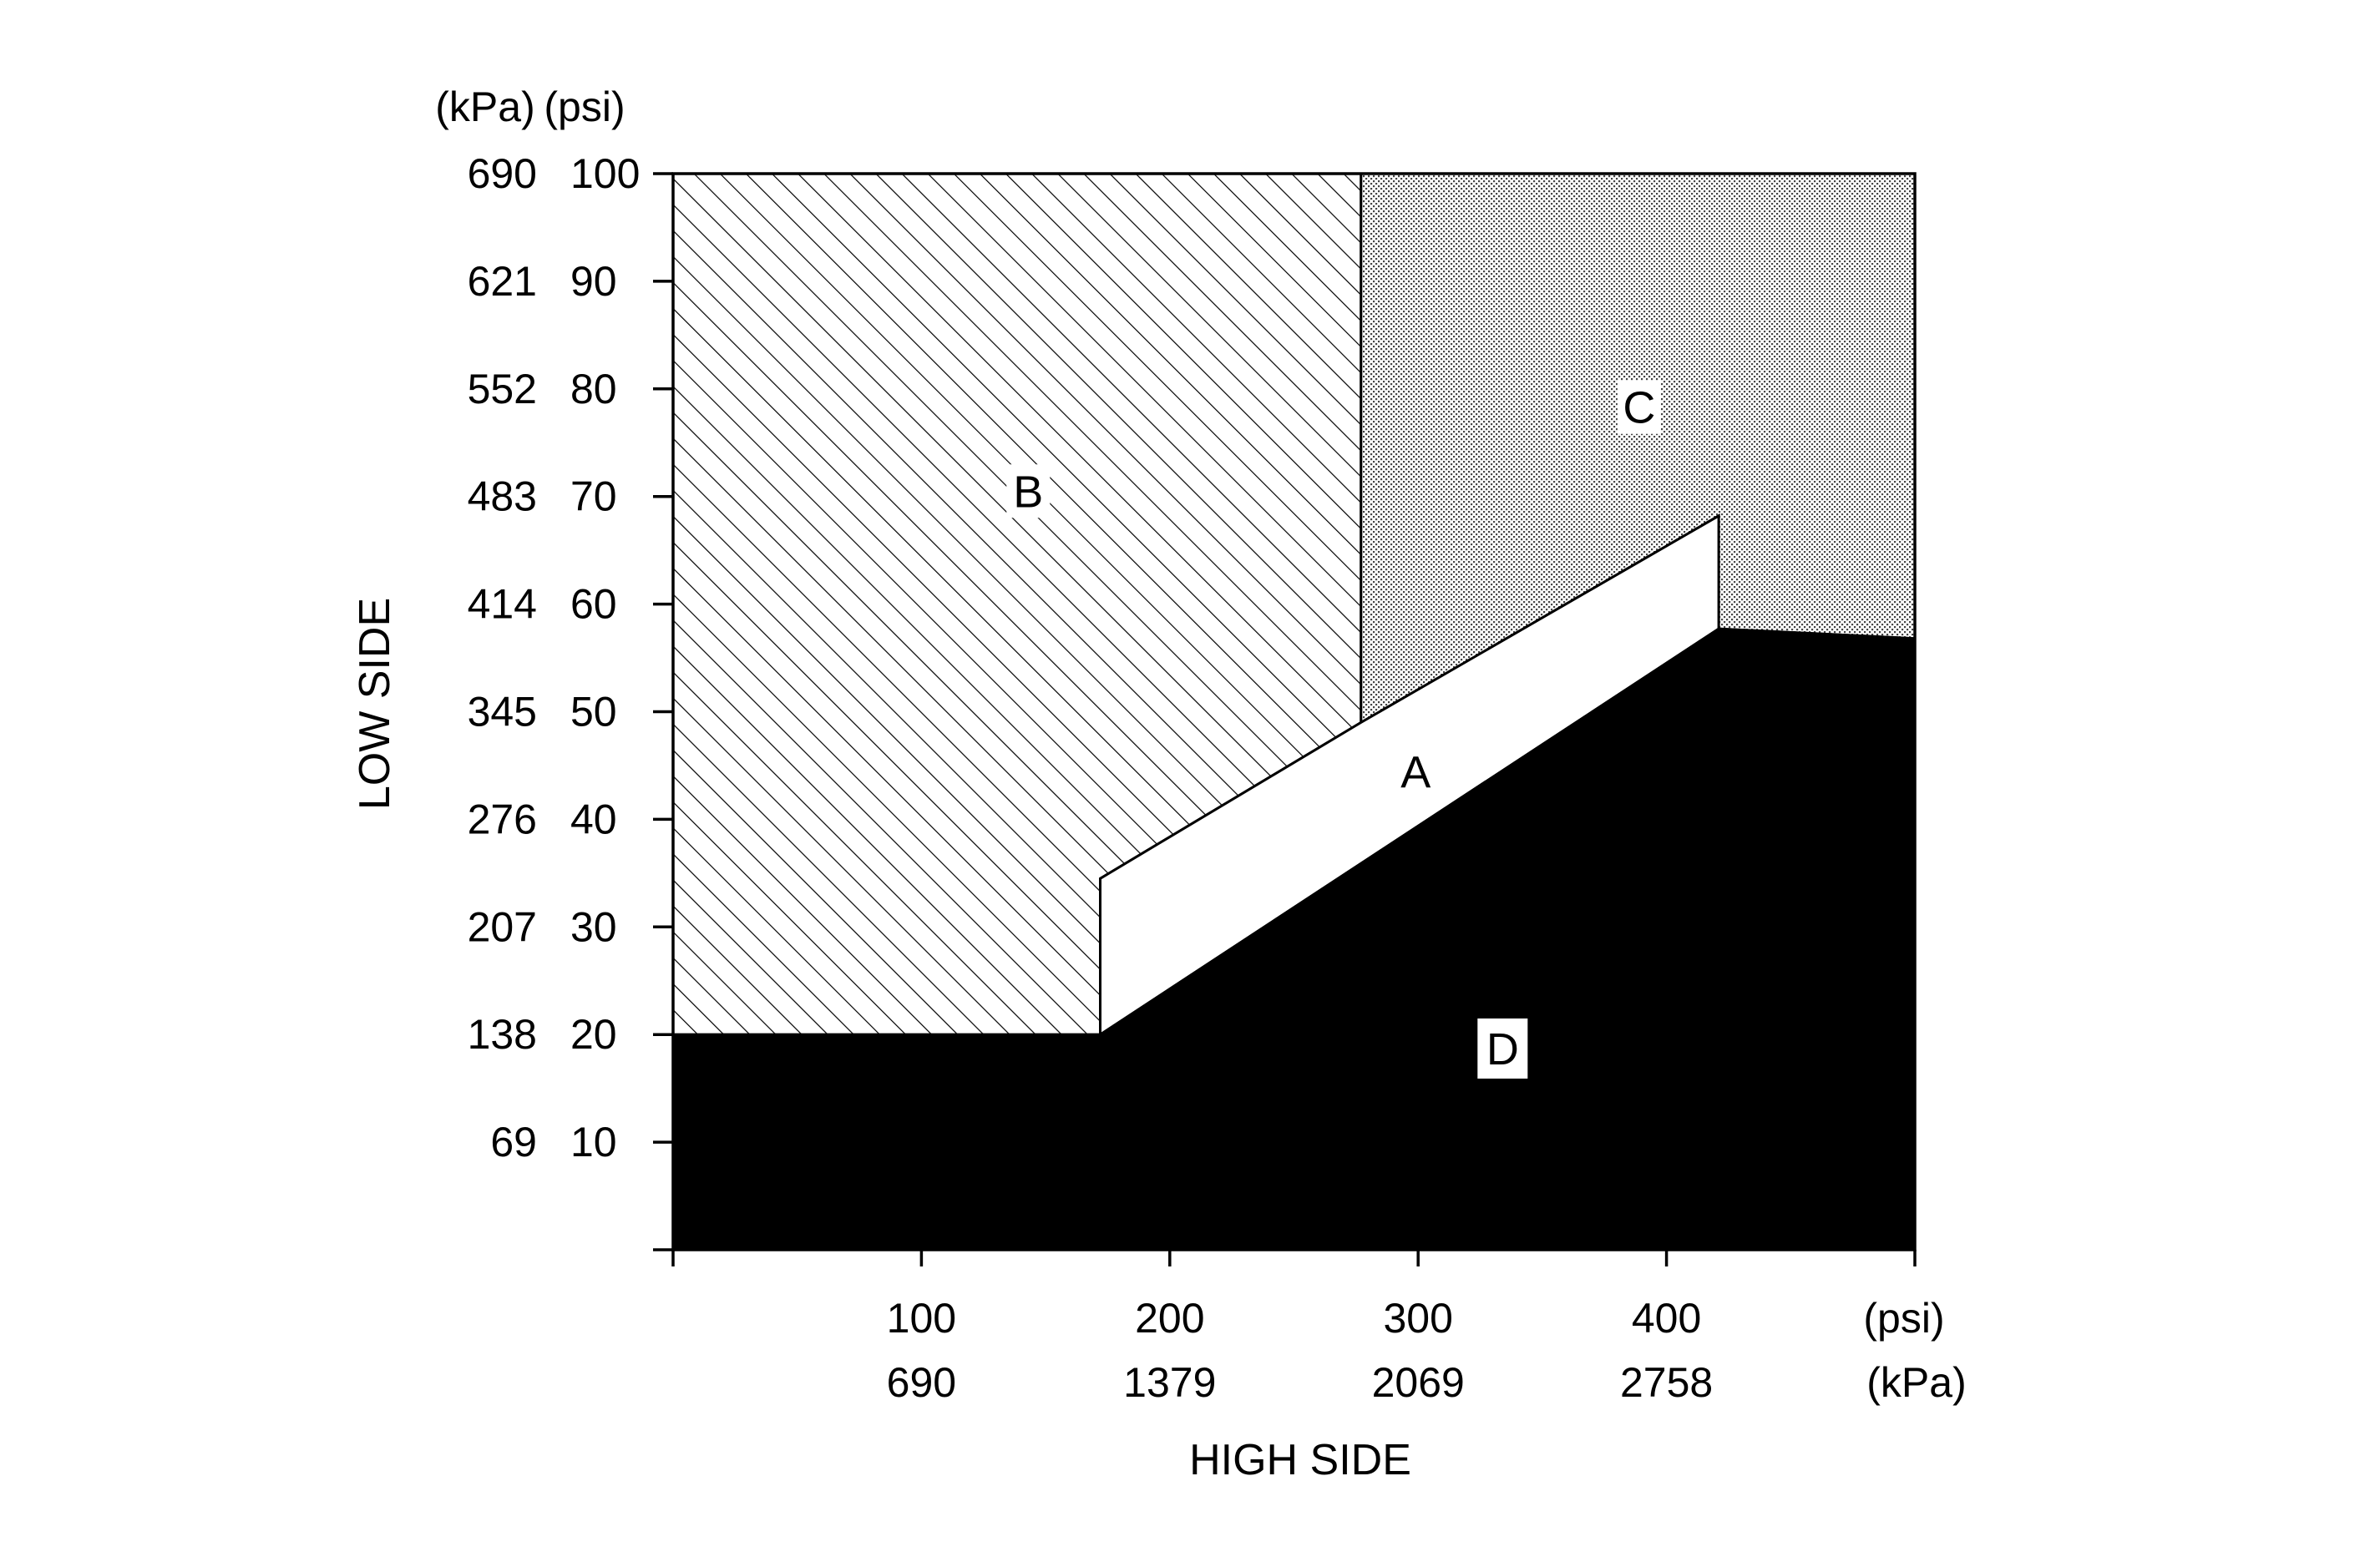 Image resolution: width=2380 pixels, height=1562 pixels. What do you see at coordinates (593, 926) in the screenshot?
I see `y-tick-label-psi: 30` at bounding box center [593, 926].